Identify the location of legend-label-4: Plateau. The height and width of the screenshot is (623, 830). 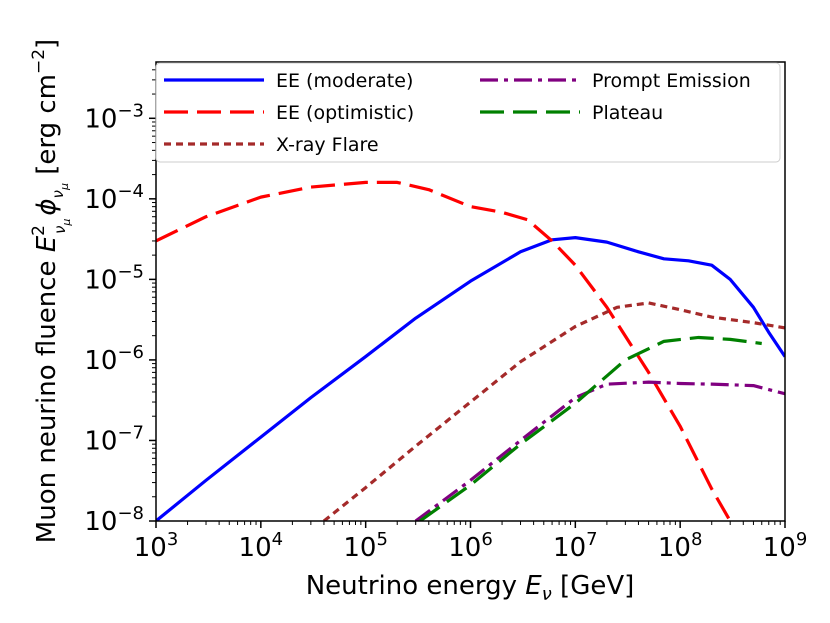
(627, 113).